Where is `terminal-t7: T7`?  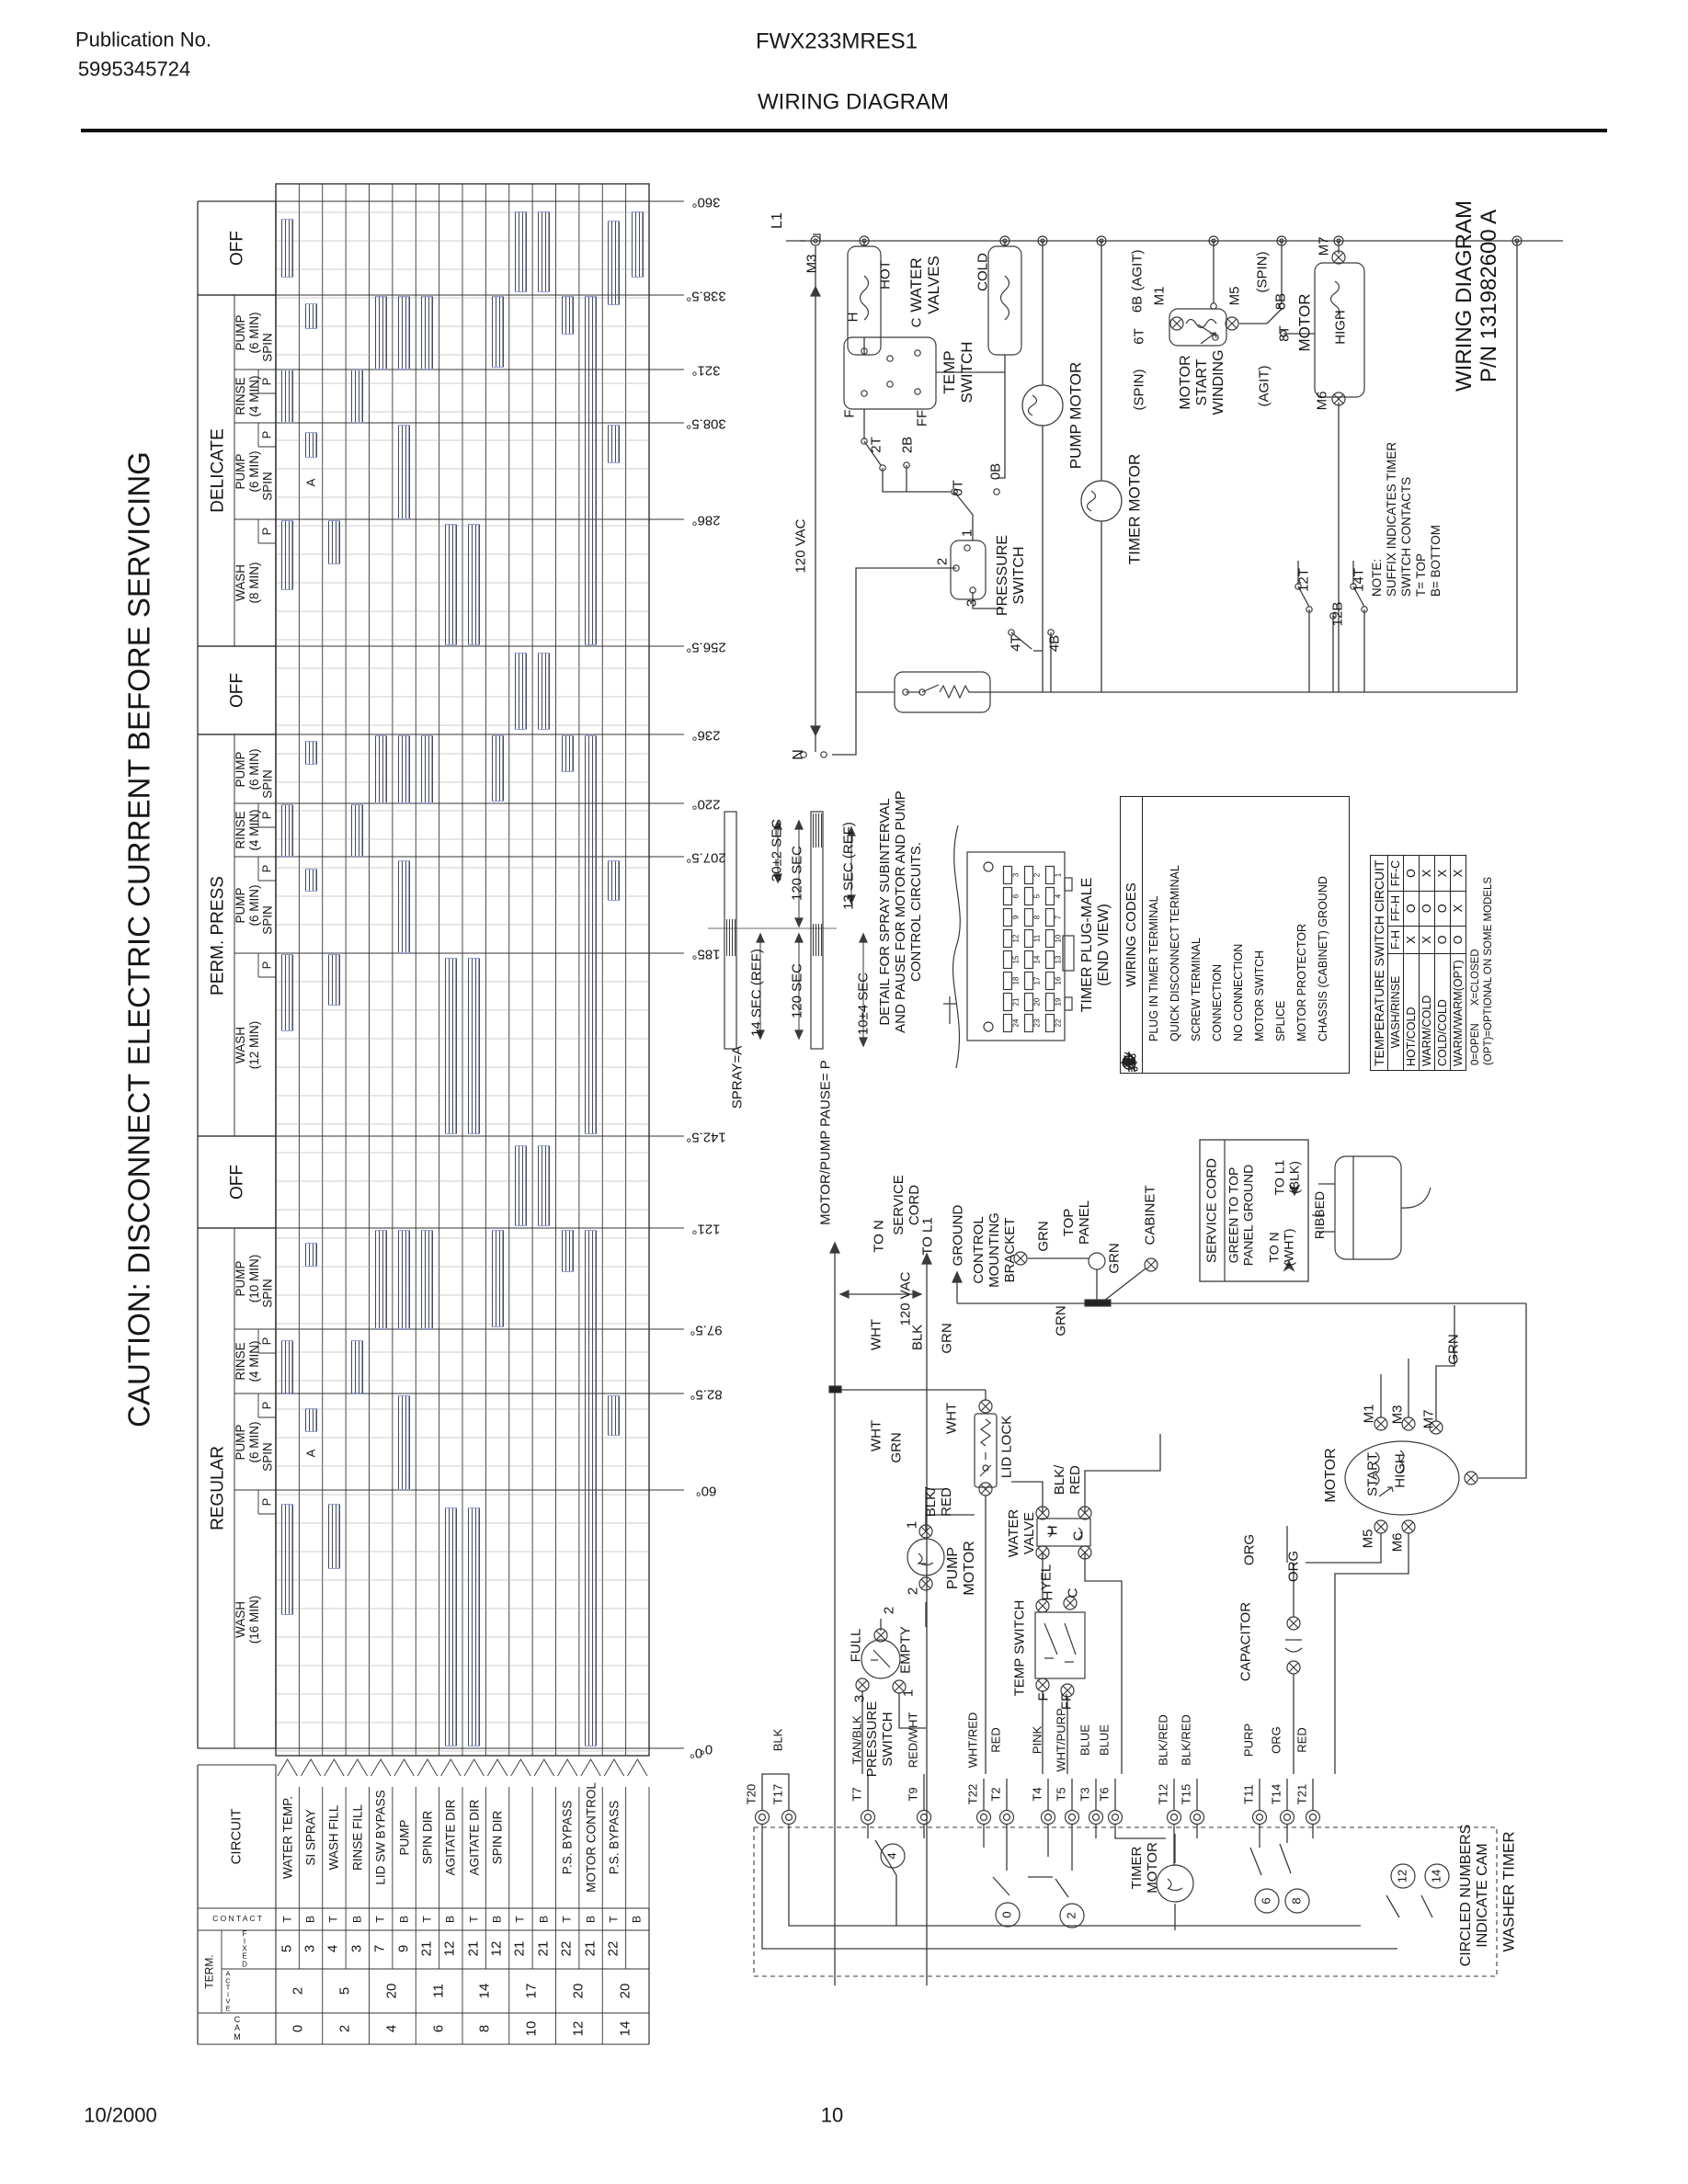
terminal-t7: T7 is located at coordinates (857, 1794).